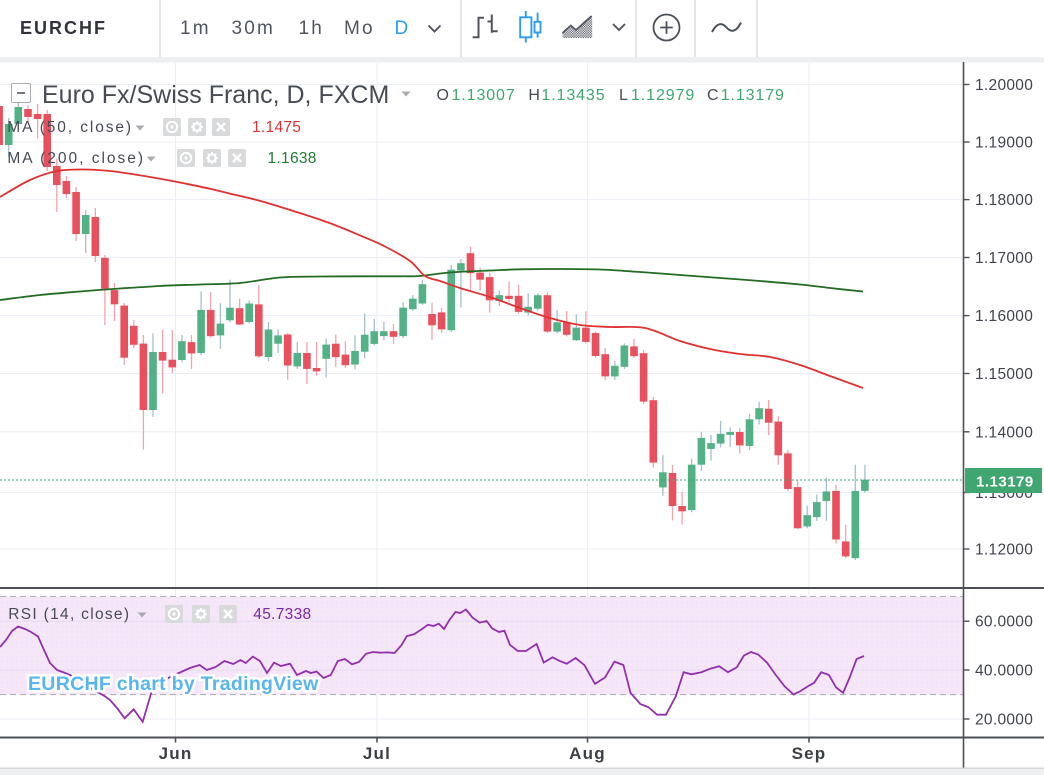 The width and height of the screenshot is (1044, 775). What do you see at coordinates (1004, 143) in the screenshot?
I see `svg-text: 1.19000` at bounding box center [1004, 143].